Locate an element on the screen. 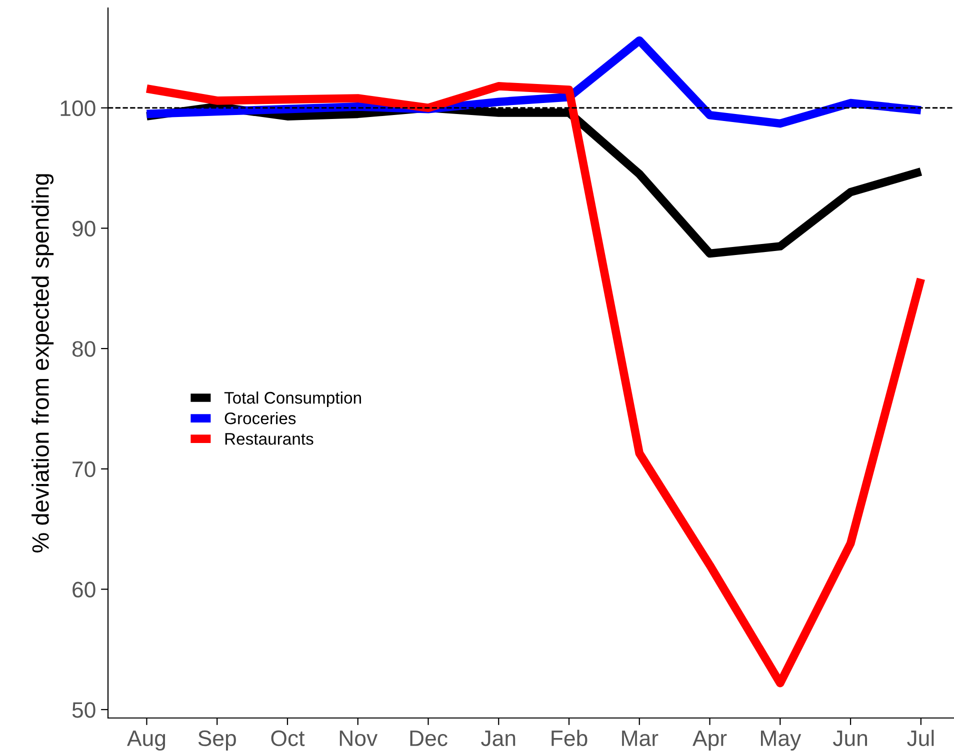 The image size is (954, 751). y-tick-label: 50 is located at coordinates (84, 710).